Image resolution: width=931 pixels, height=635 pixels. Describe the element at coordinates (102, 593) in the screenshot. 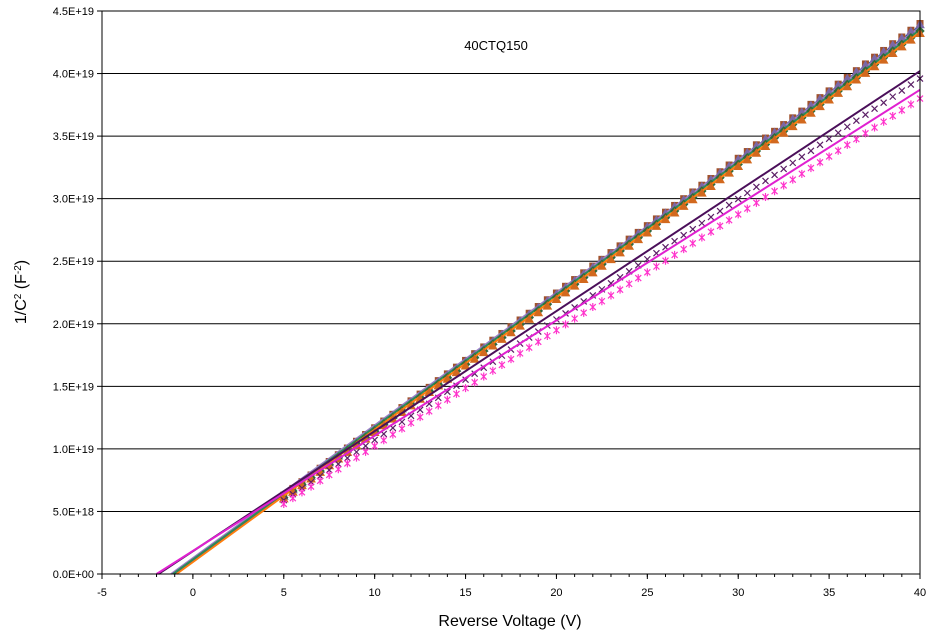

I see `x-tick-label: -5` at that location.